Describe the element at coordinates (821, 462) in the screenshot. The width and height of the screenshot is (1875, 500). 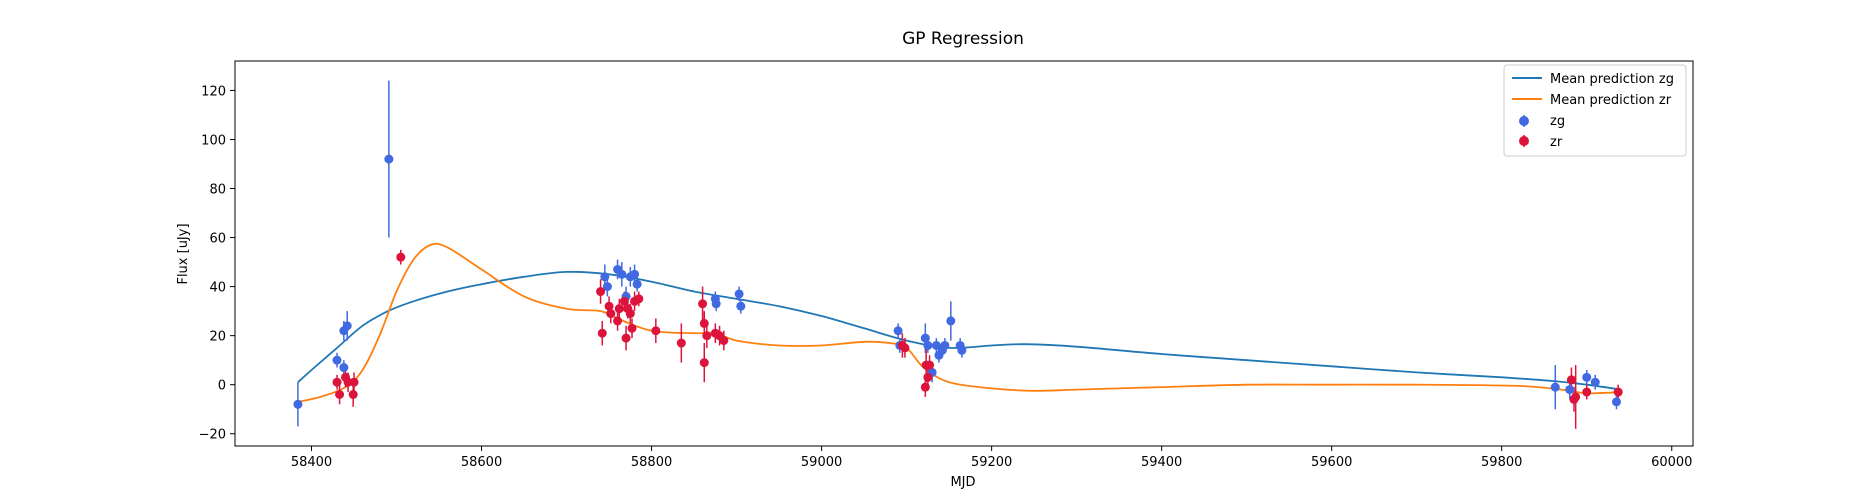
I see `x-tick-label: 59000` at that location.